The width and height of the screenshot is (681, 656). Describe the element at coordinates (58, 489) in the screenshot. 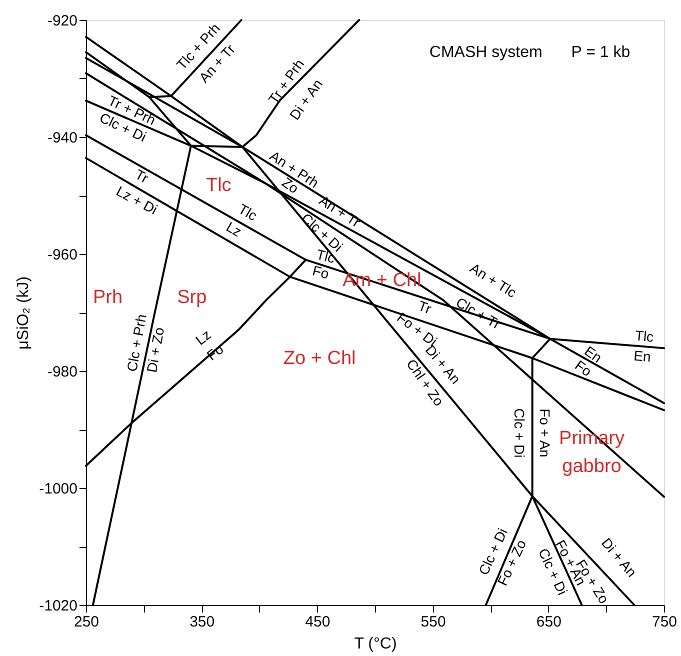

I see `y-tick-label: -1000` at that location.